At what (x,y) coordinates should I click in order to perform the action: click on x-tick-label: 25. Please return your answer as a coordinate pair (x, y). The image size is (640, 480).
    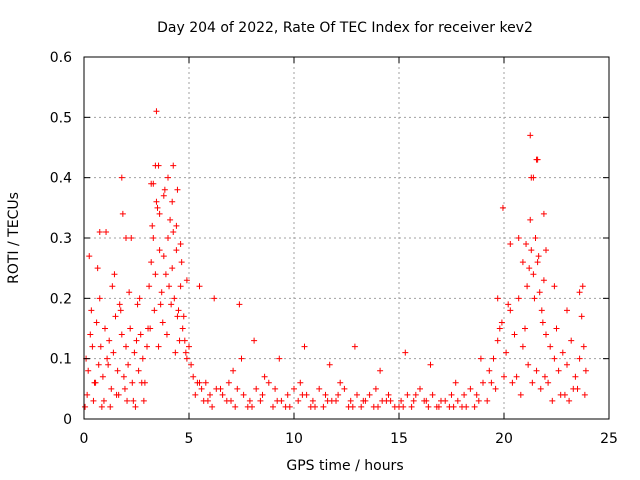
    Looking at the image, I should click on (609, 439).